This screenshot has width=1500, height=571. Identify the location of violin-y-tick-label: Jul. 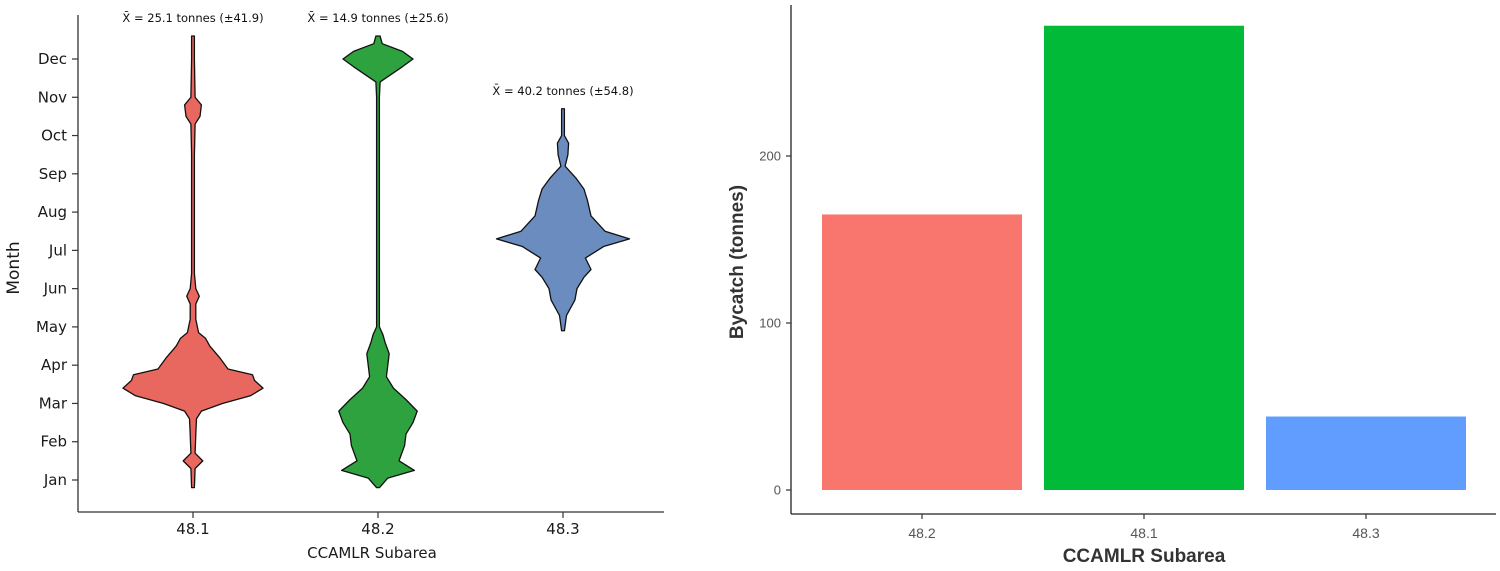
(57, 250).